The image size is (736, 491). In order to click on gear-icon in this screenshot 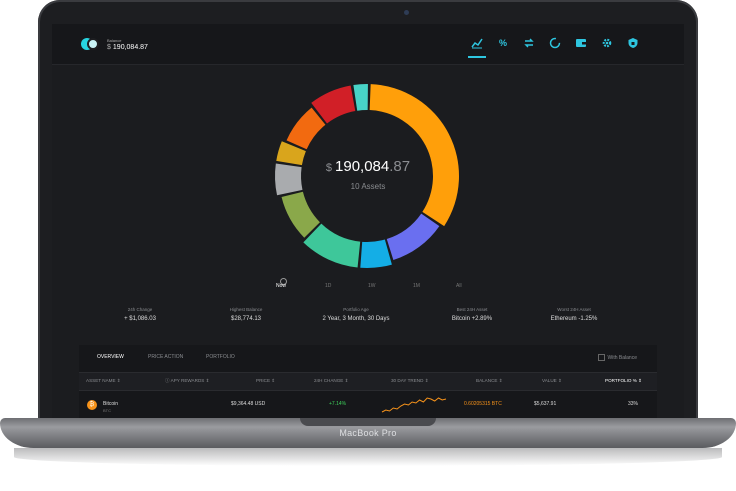, I will do `click(607, 43)`.